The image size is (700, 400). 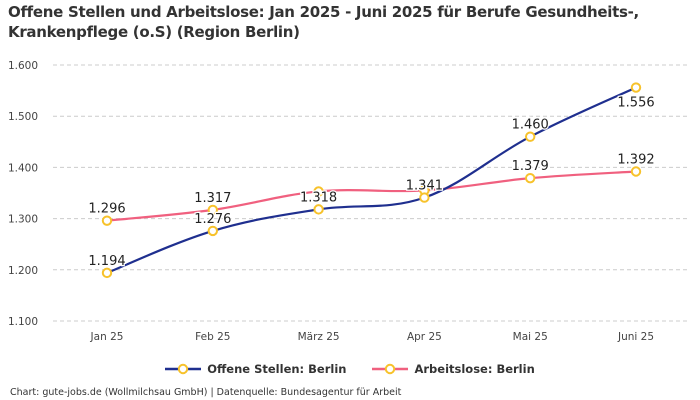 I want to click on x-tick-label: Feb 25, so click(x=212, y=337).